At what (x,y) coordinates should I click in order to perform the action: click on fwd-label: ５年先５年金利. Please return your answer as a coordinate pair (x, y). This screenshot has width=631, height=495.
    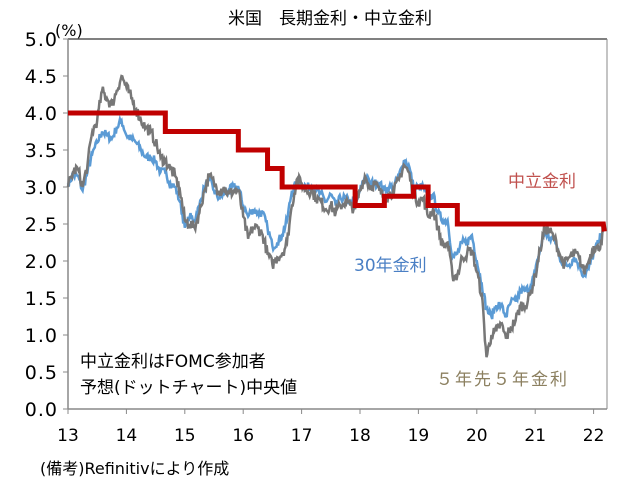
    Looking at the image, I should click on (502, 380).